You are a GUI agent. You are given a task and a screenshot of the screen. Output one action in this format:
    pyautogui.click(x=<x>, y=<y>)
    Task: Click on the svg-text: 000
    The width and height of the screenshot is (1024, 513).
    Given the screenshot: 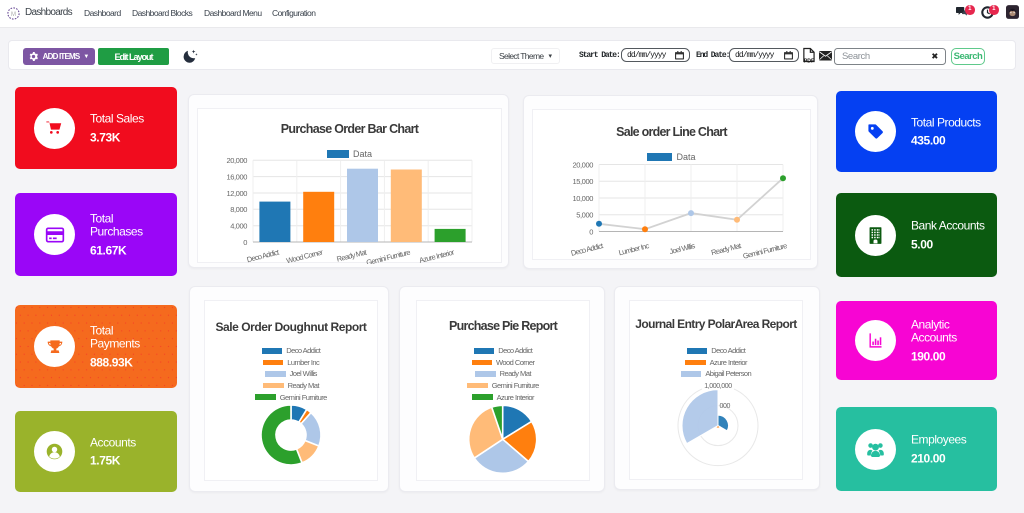 What is the action you would take?
    pyautogui.click(x=725, y=406)
    